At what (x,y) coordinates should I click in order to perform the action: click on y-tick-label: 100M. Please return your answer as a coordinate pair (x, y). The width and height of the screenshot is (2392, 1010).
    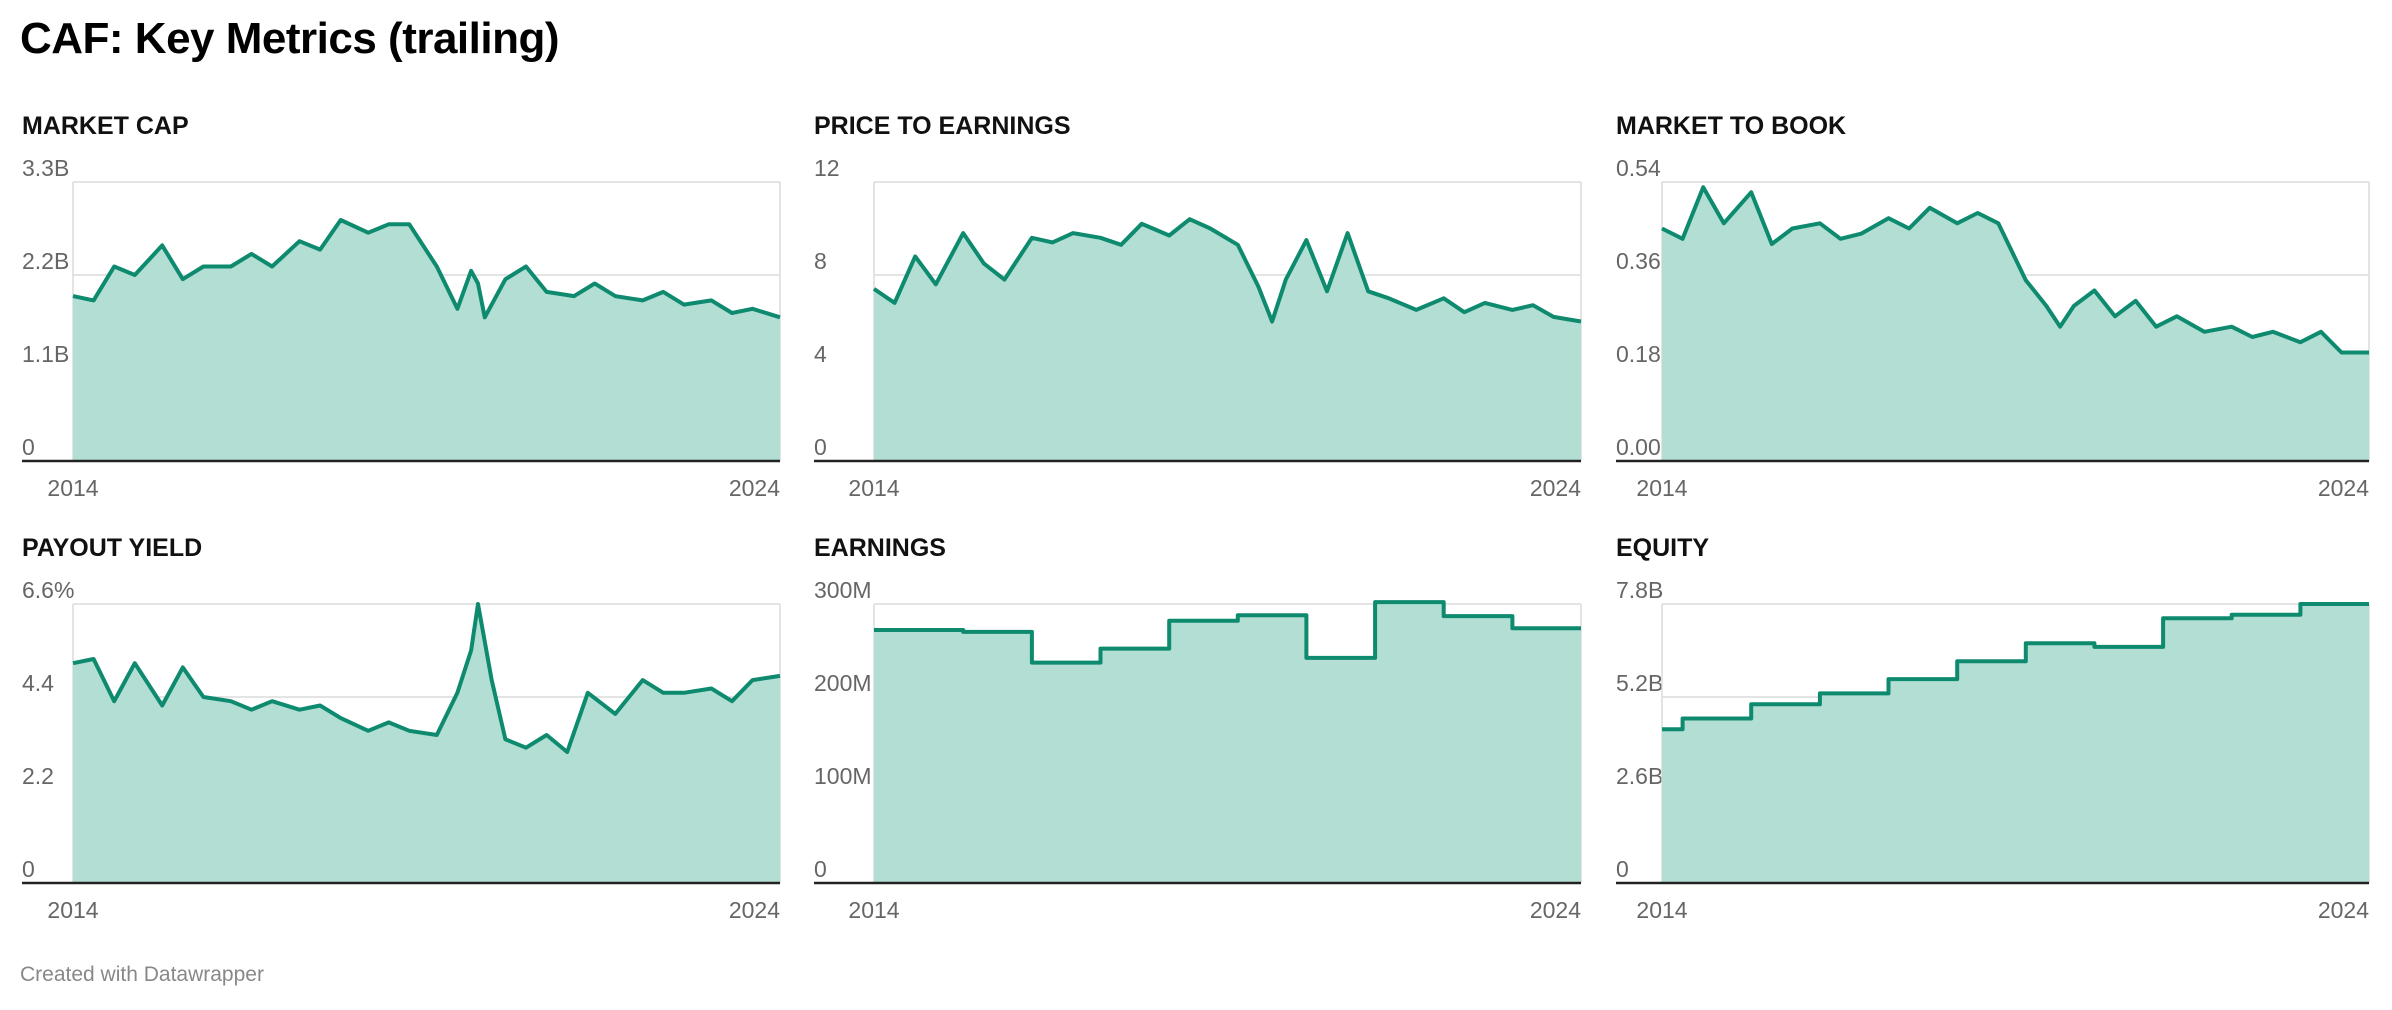
    Looking at the image, I should click on (843, 776).